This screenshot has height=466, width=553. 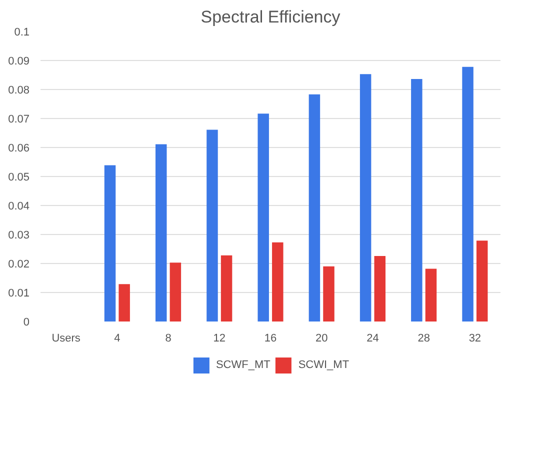 What do you see at coordinates (19, 148) in the screenshot?
I see `y-tick-label: 0.06` at bounding box center [19, 148].